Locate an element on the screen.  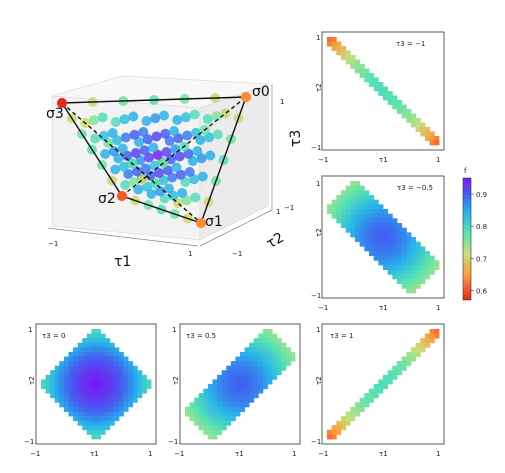
y3d-axis-label: τ2 is located at coordinates (275, 241).